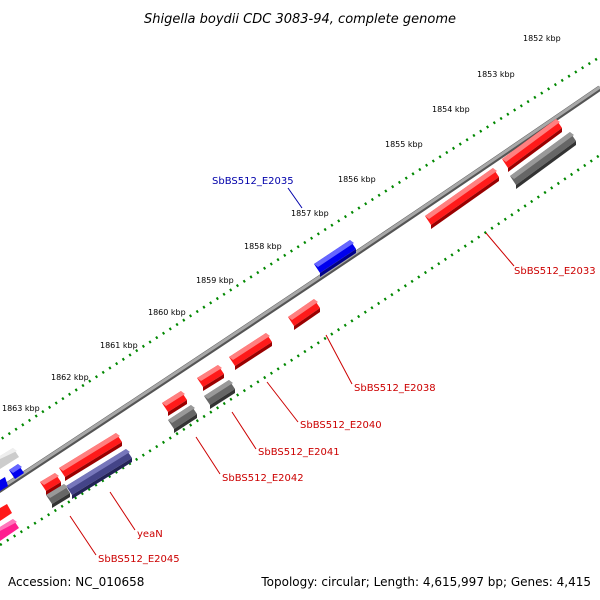 The image size is (600, 600). Describe the element at coordinates (299, 452) in the screenshot. I see `gene-label-e2041: SbBS512_E2041` at that location.